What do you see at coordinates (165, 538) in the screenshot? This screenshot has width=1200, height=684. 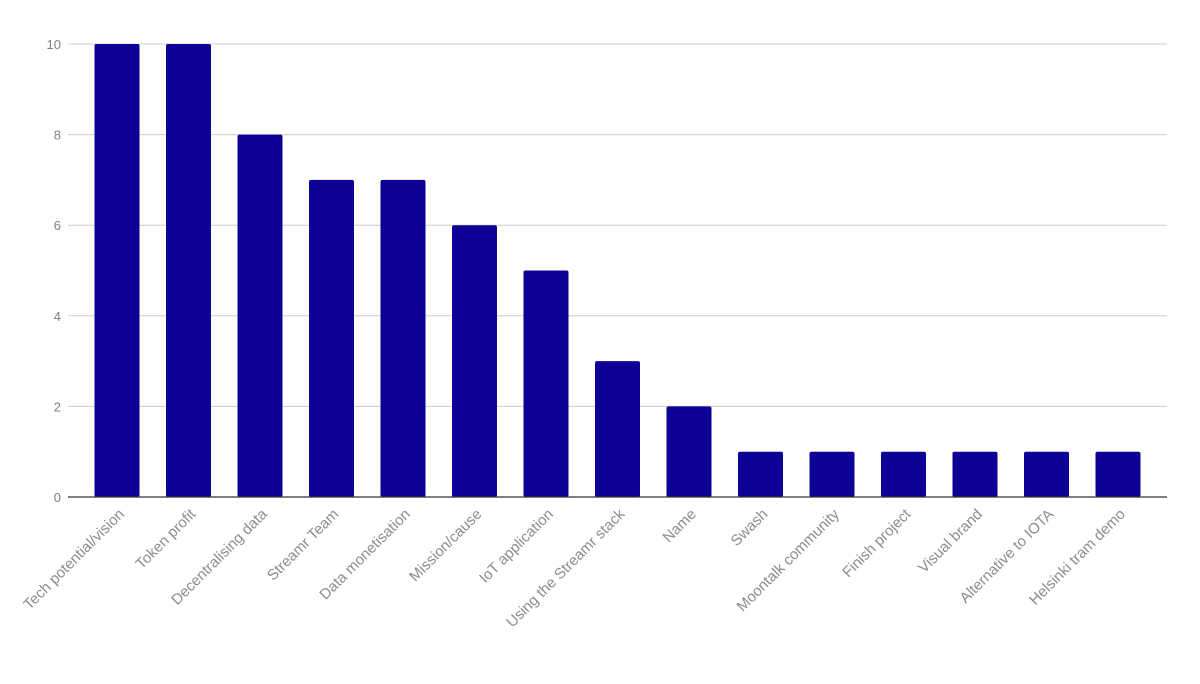 I see `x-tick-label: Token profit` at bounding box center [165, 538].